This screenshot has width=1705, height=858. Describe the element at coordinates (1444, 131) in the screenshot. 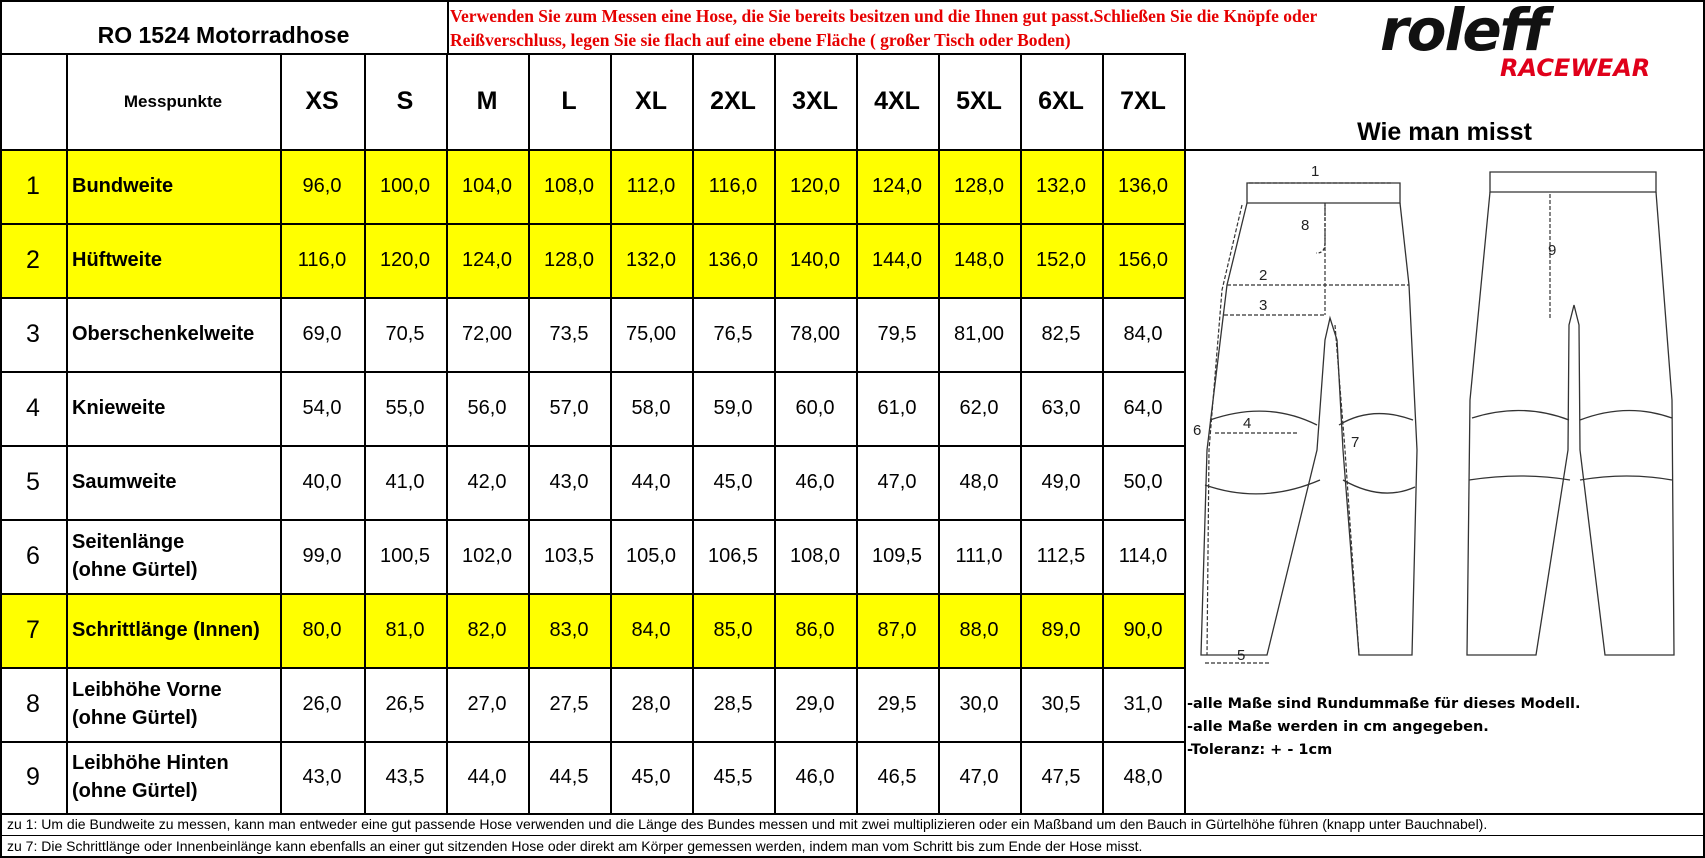

I see `how-to-measure-title: Wie man misst` at that location.